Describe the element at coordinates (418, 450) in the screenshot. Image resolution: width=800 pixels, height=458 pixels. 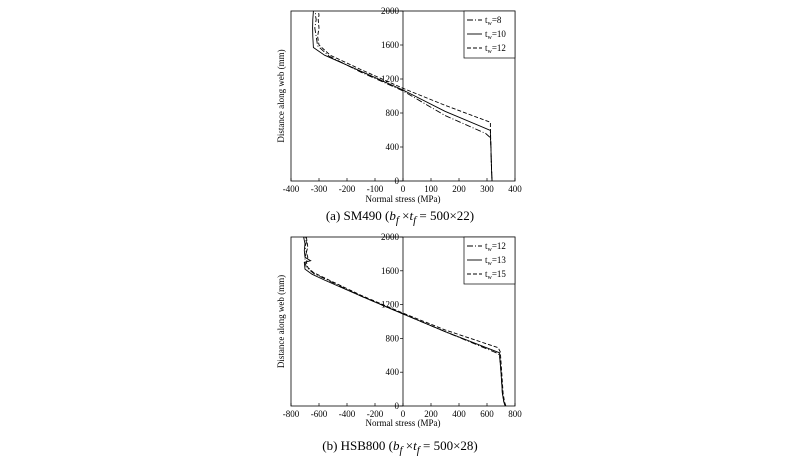
I see `caption-b-sub2: f` at that location.